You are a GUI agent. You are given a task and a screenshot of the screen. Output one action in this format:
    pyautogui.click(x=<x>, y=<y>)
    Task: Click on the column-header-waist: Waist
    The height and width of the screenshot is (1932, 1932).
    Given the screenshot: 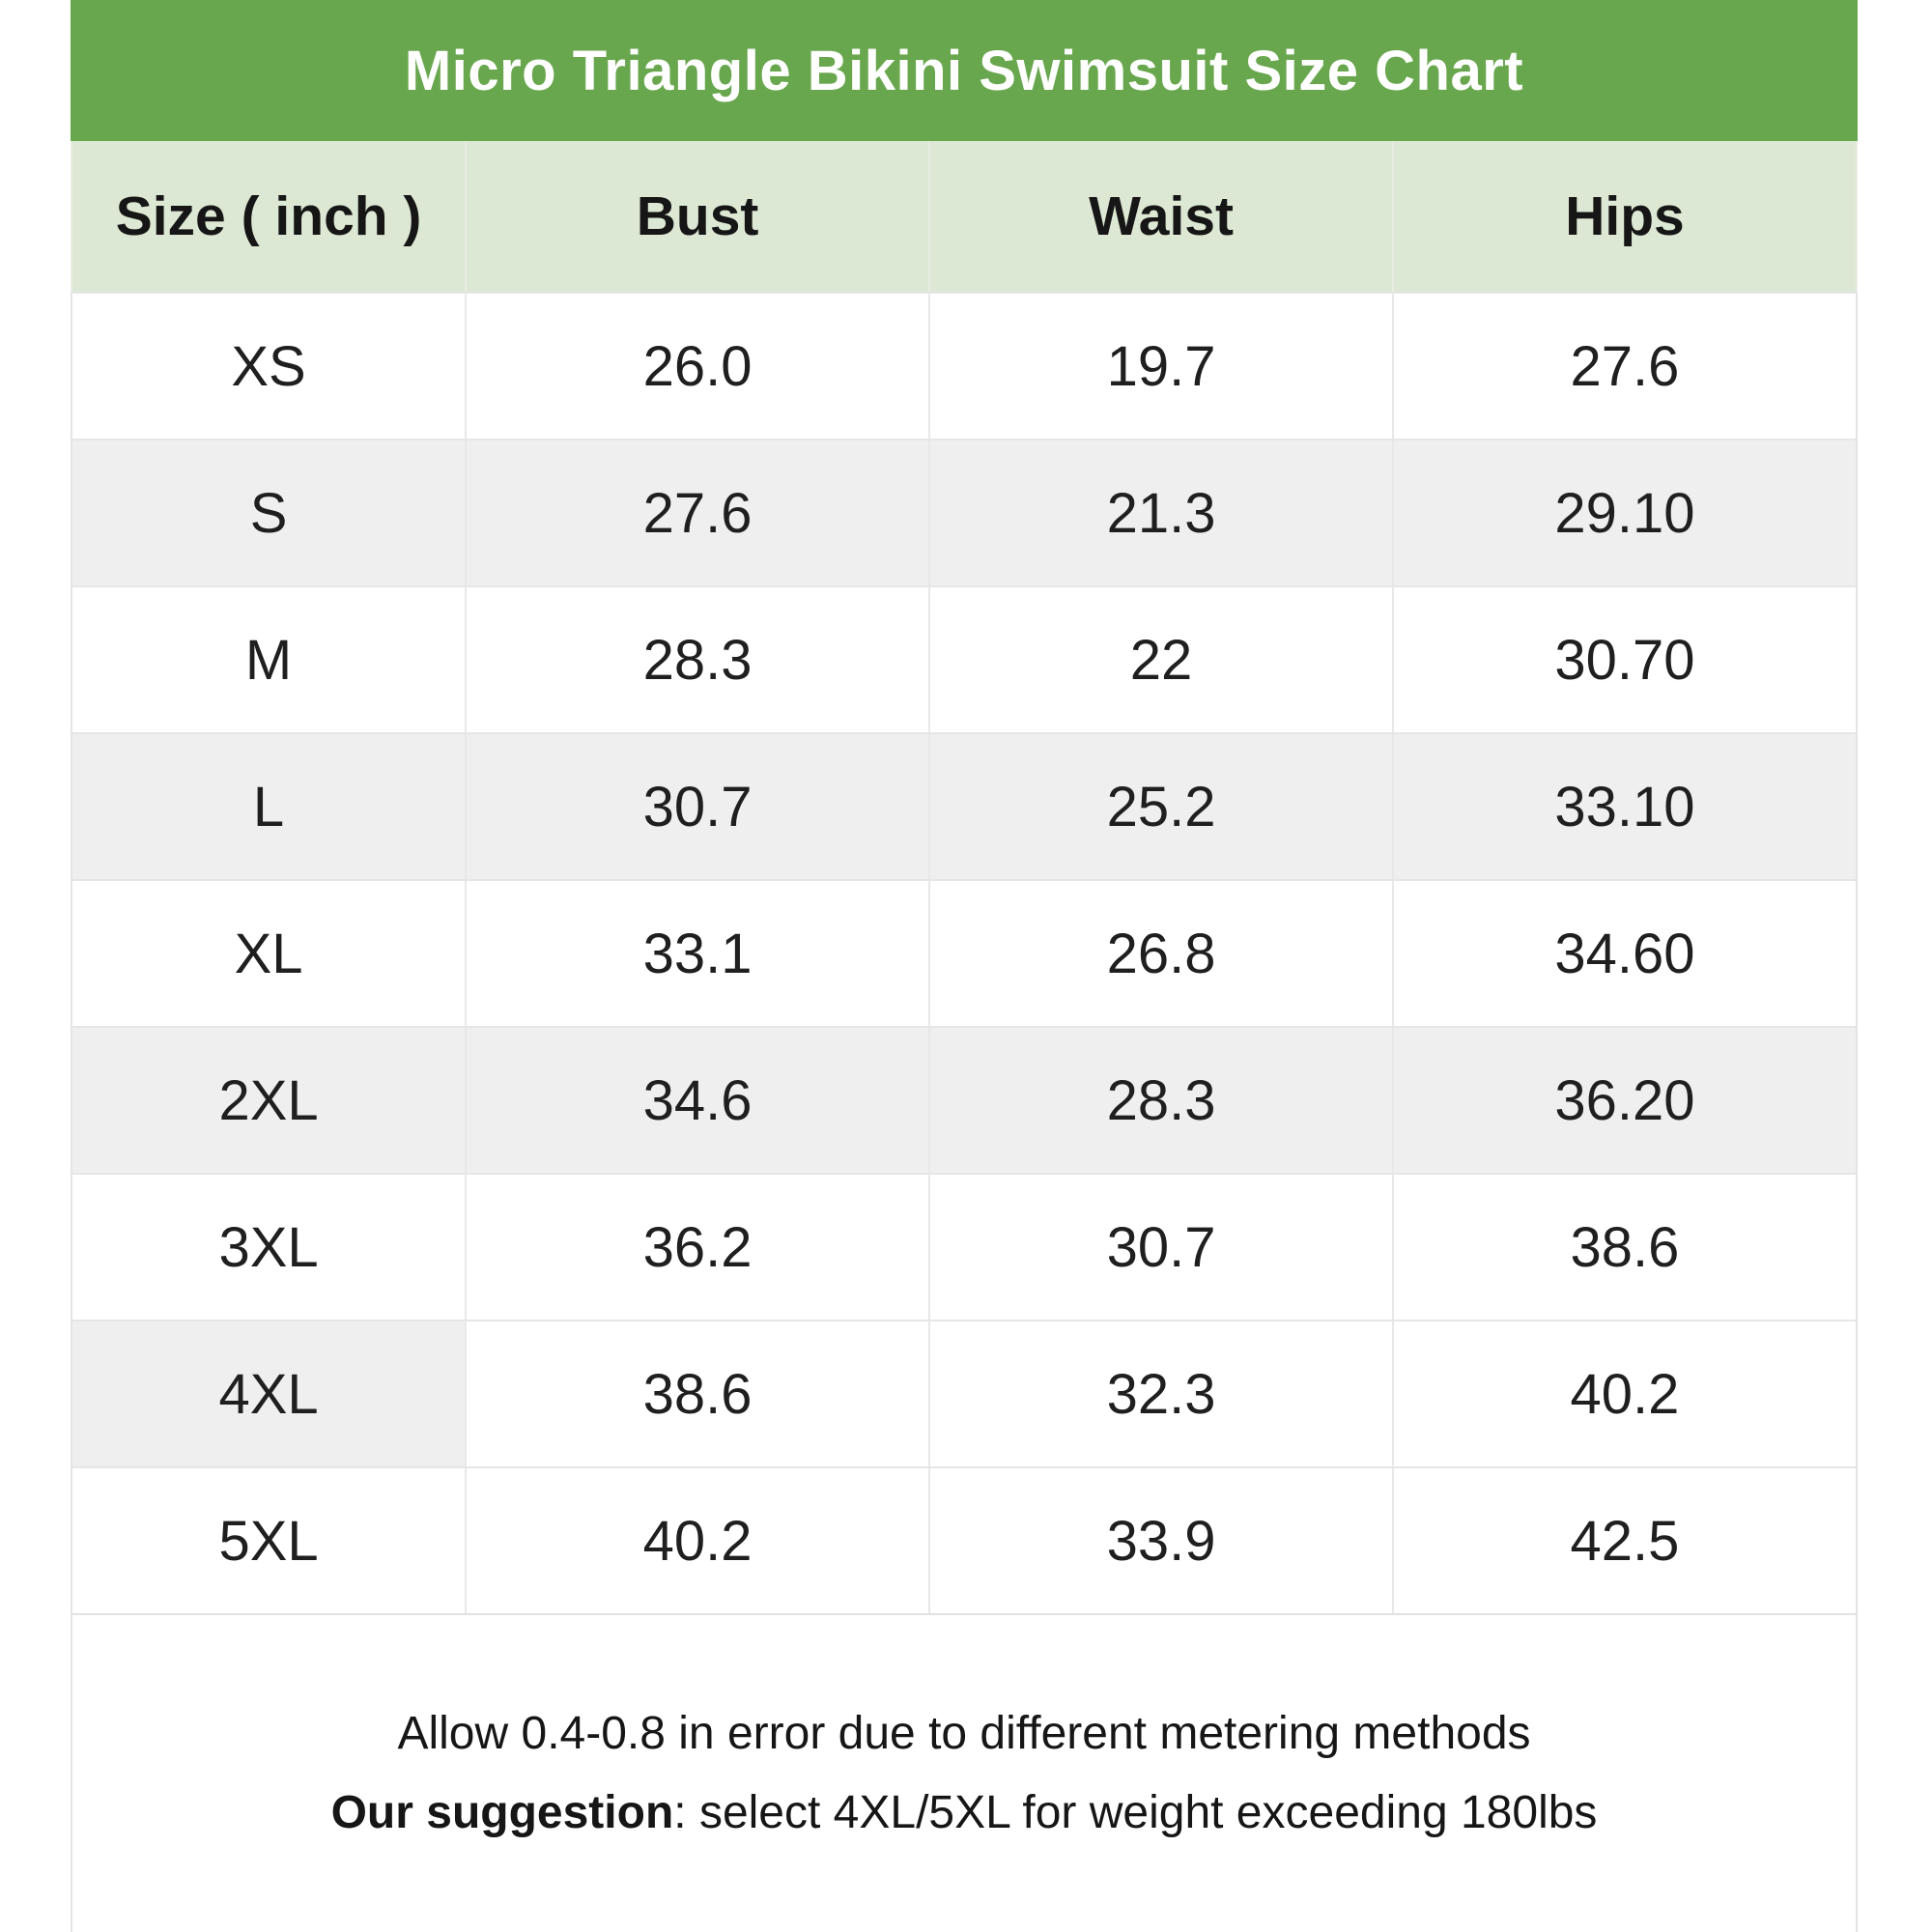 What is the action you would take?
    pyautogui.click(x=1160, y=216)
    